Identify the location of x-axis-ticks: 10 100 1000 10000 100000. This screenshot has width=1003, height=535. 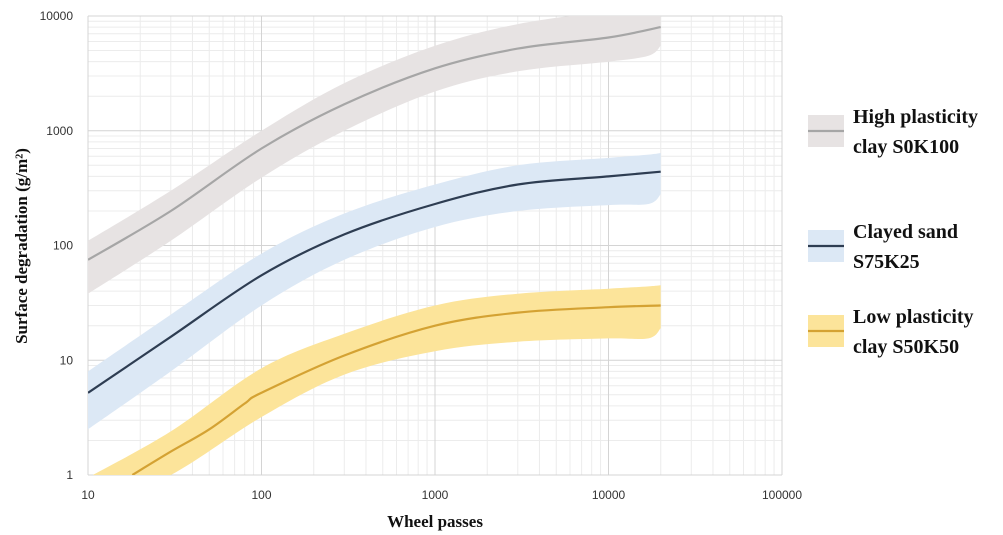
(441, 495).